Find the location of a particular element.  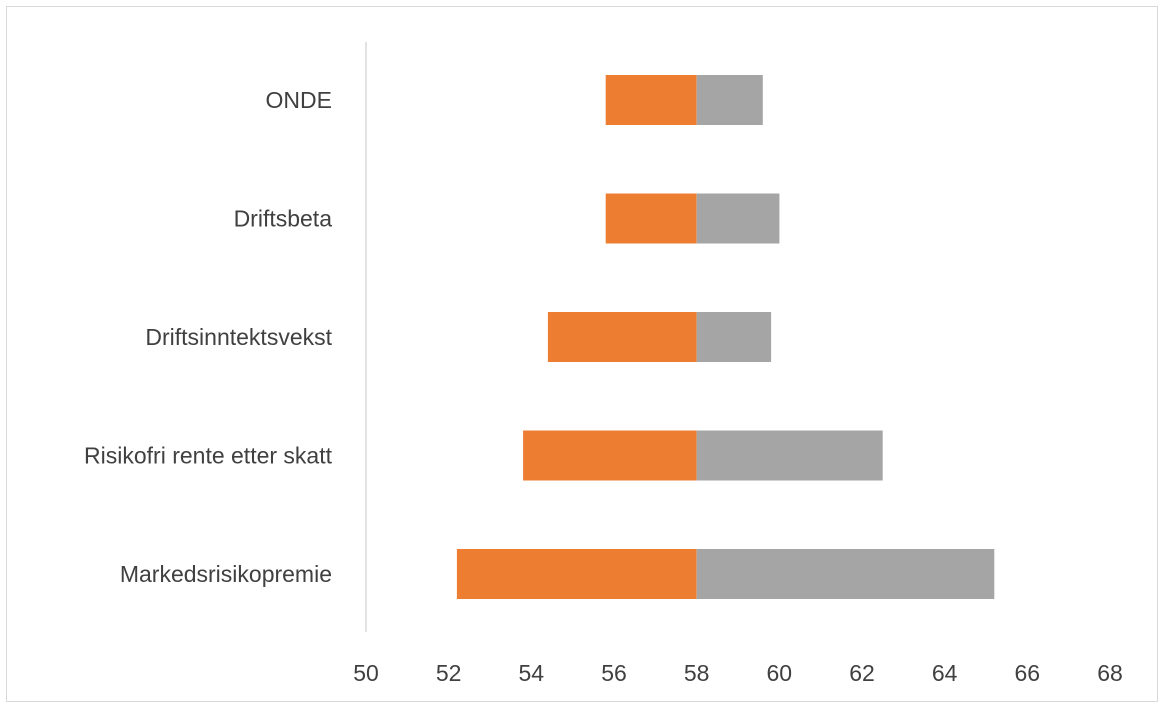

x-tick-label: 50 is located at coordinates (366, 673).